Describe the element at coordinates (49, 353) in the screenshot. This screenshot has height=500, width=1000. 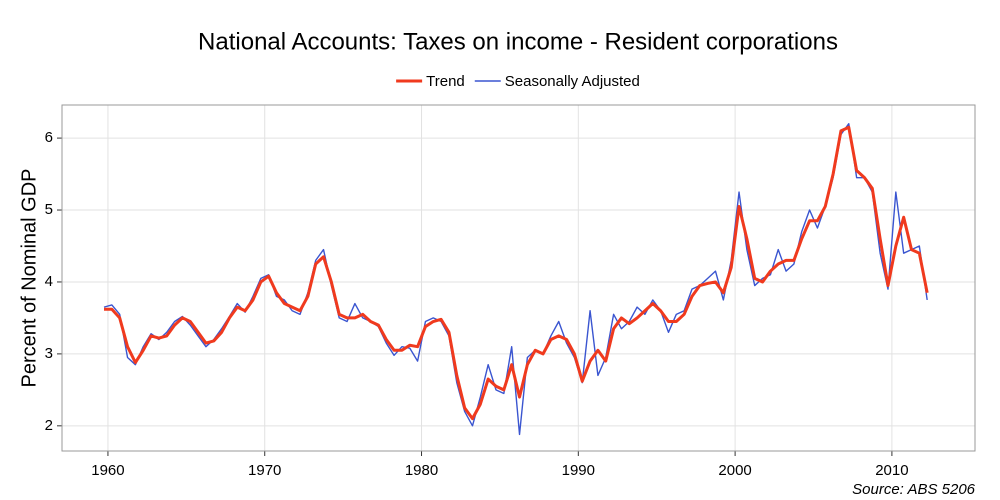
I see `y-tick-label: 3` at that location.